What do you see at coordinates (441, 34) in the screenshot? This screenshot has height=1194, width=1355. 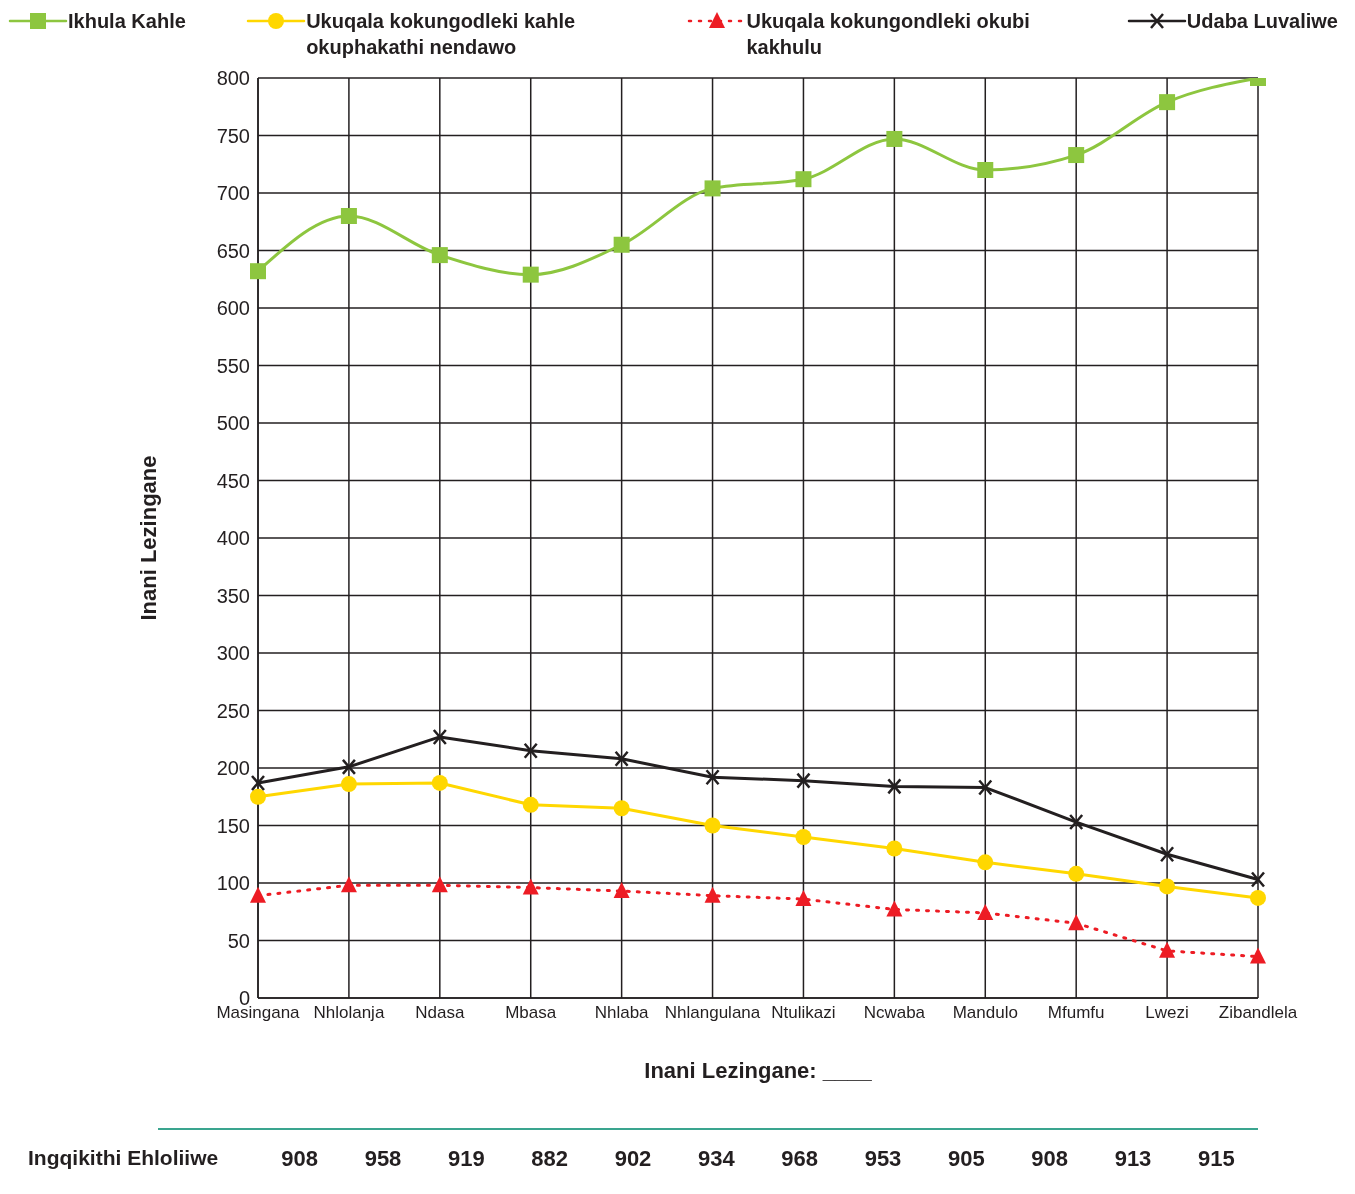 I see `legend-label: Ukuqala kokungodleki kahle okuphakathi nendawo` at bounding box center [441, 34].